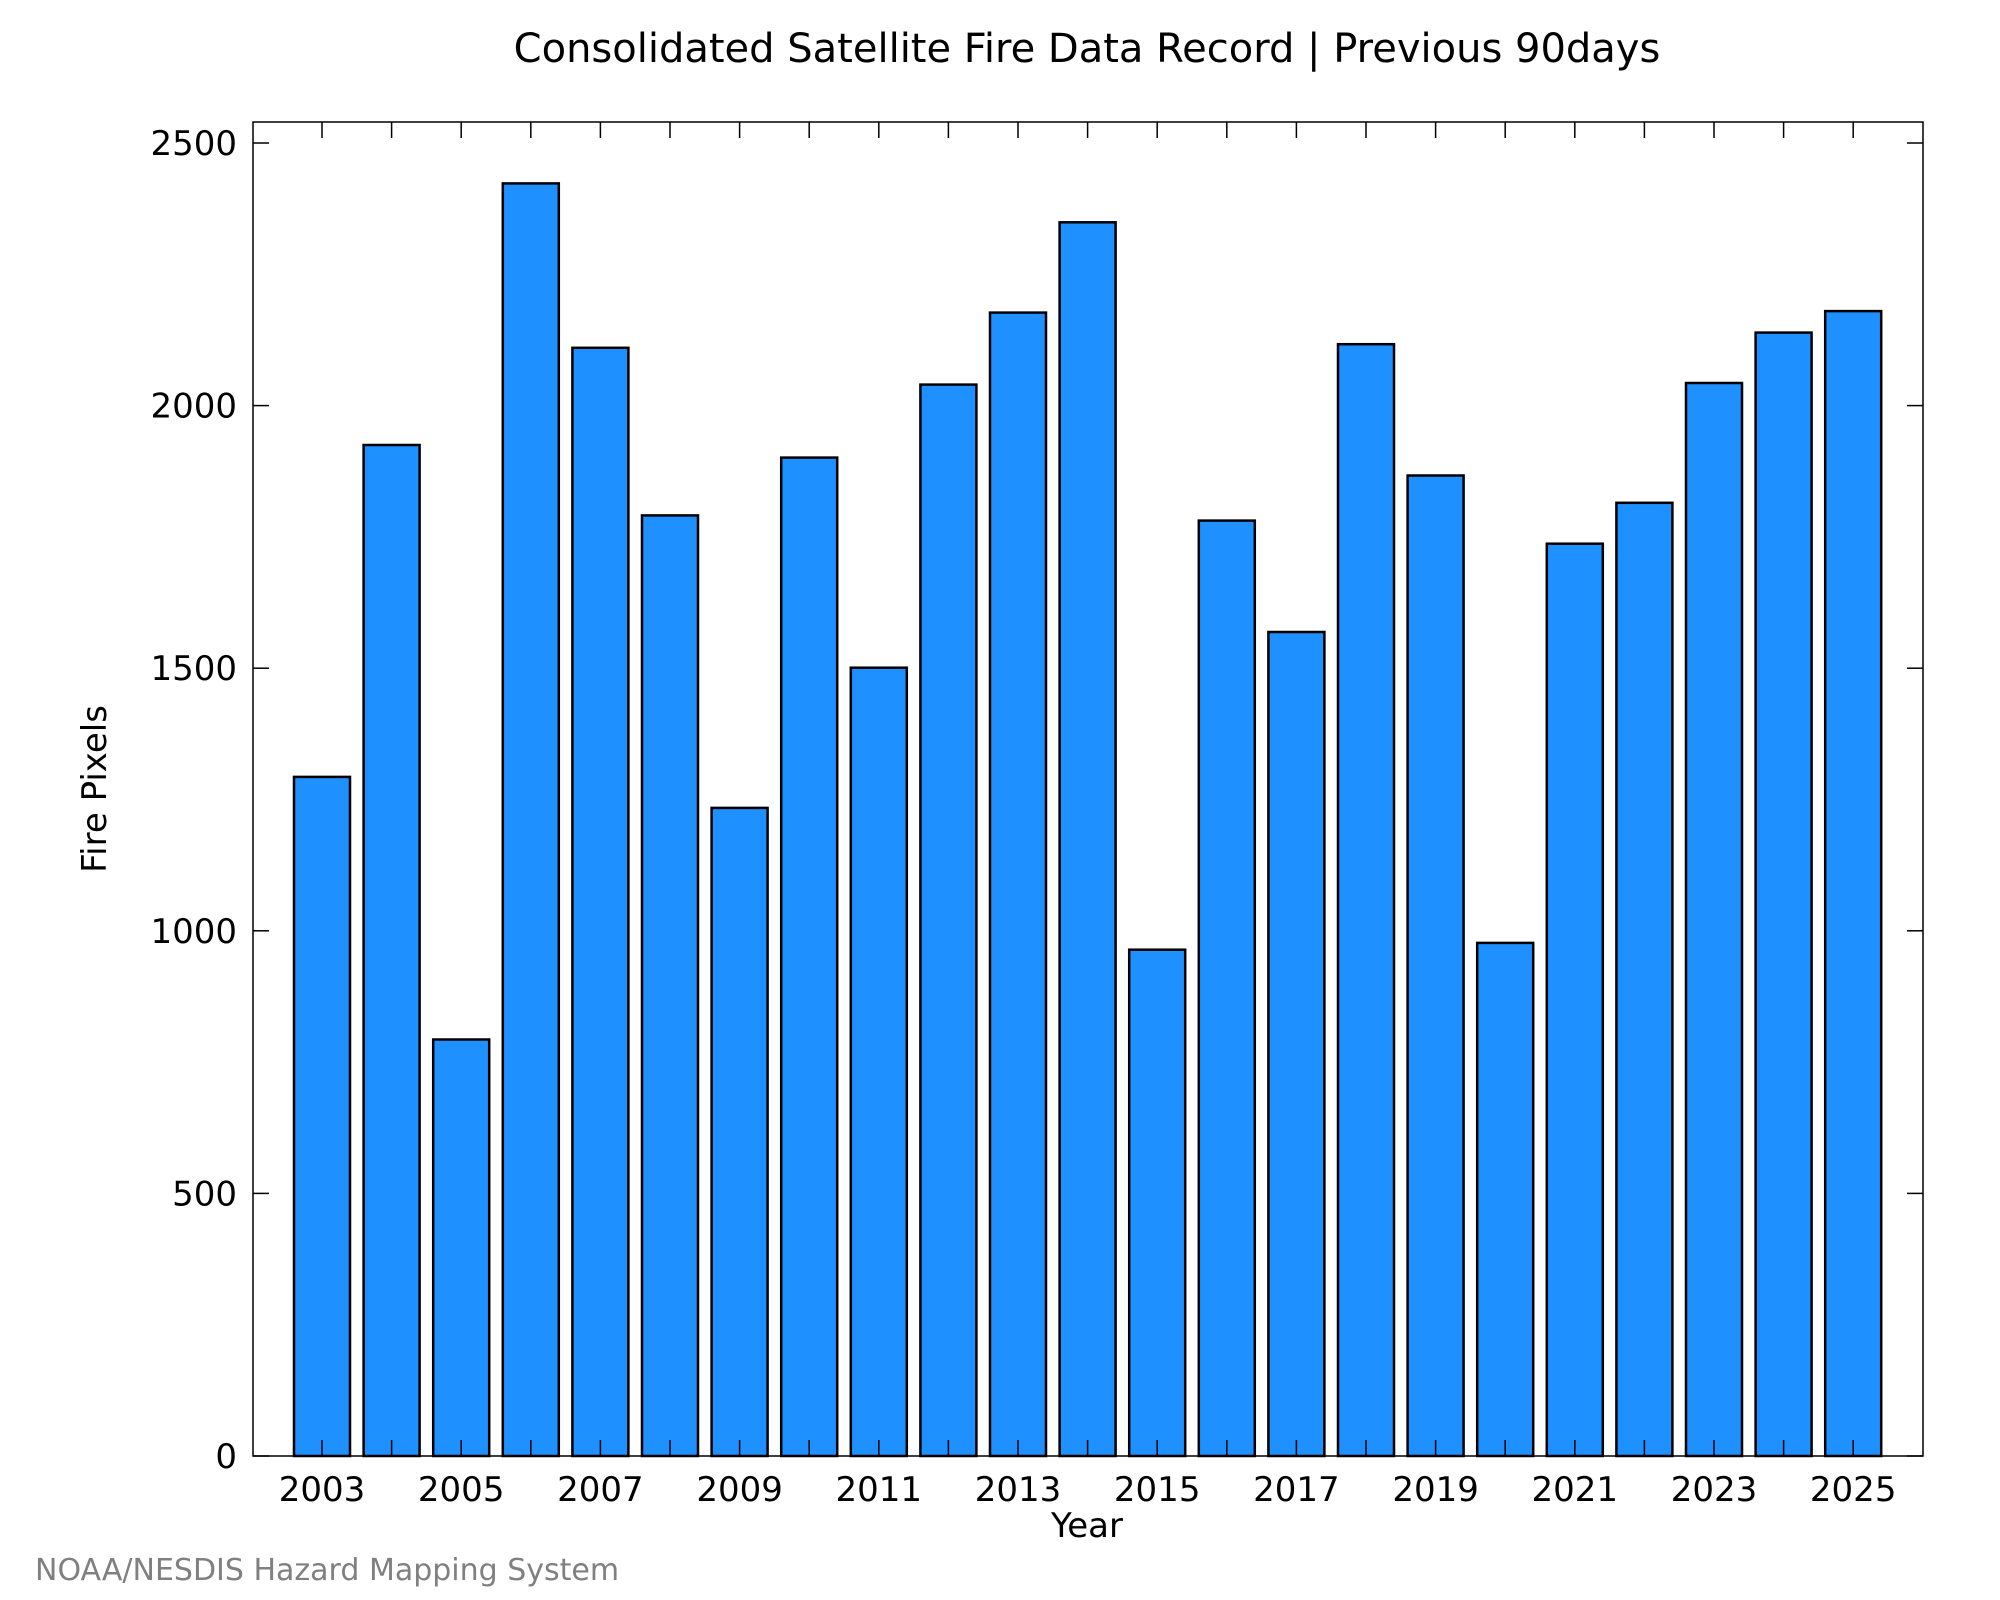 The width and height of the screenshot is (2000, 1600). Describe the element at coordinates (1296, 1490) in the screenshot. I see `x-tick-label-2017: 2017` at that location.